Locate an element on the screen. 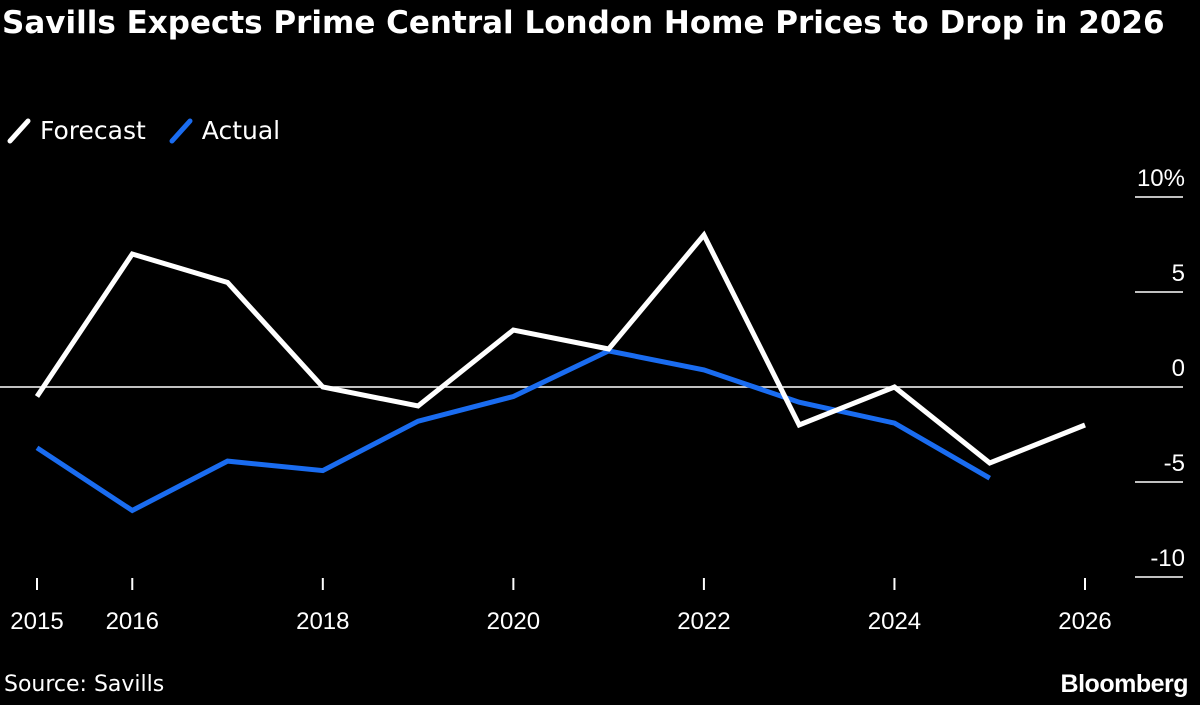  legend-label-forecast: Forecast is located at coordinates (93, 130).